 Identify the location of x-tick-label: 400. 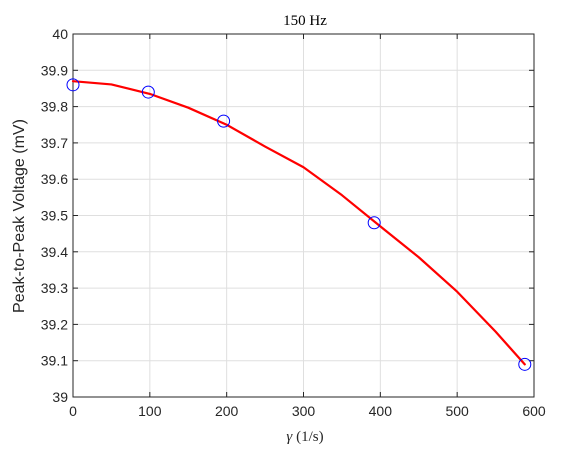
(381, 411).